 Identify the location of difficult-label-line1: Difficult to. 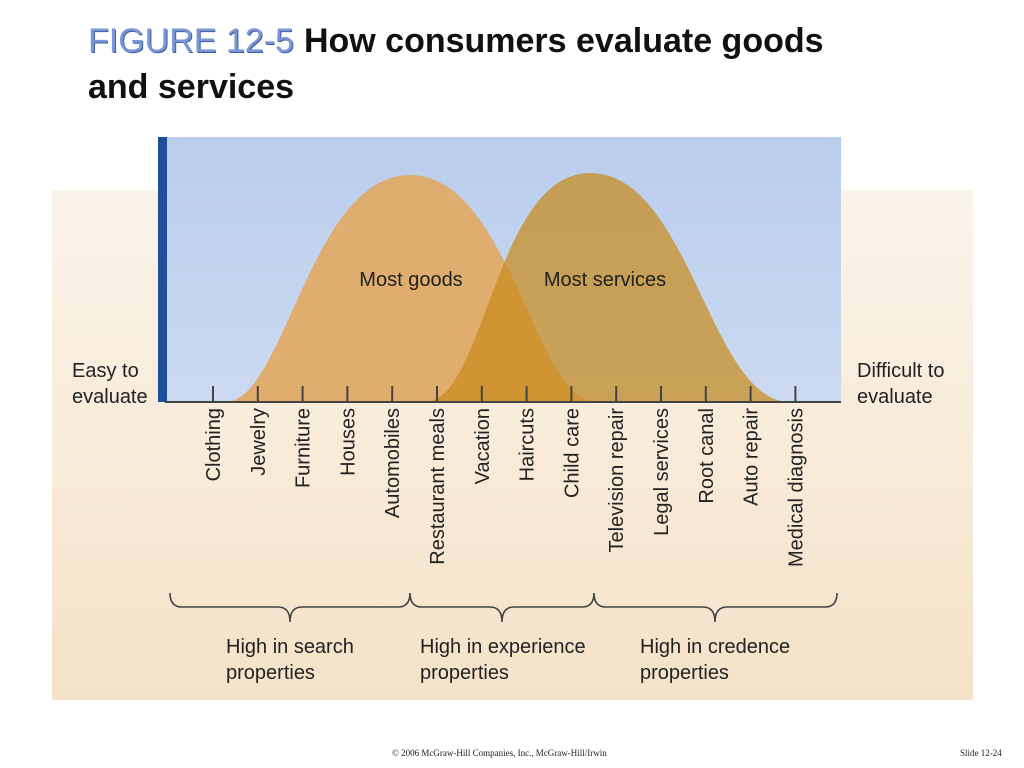
(900, 371).